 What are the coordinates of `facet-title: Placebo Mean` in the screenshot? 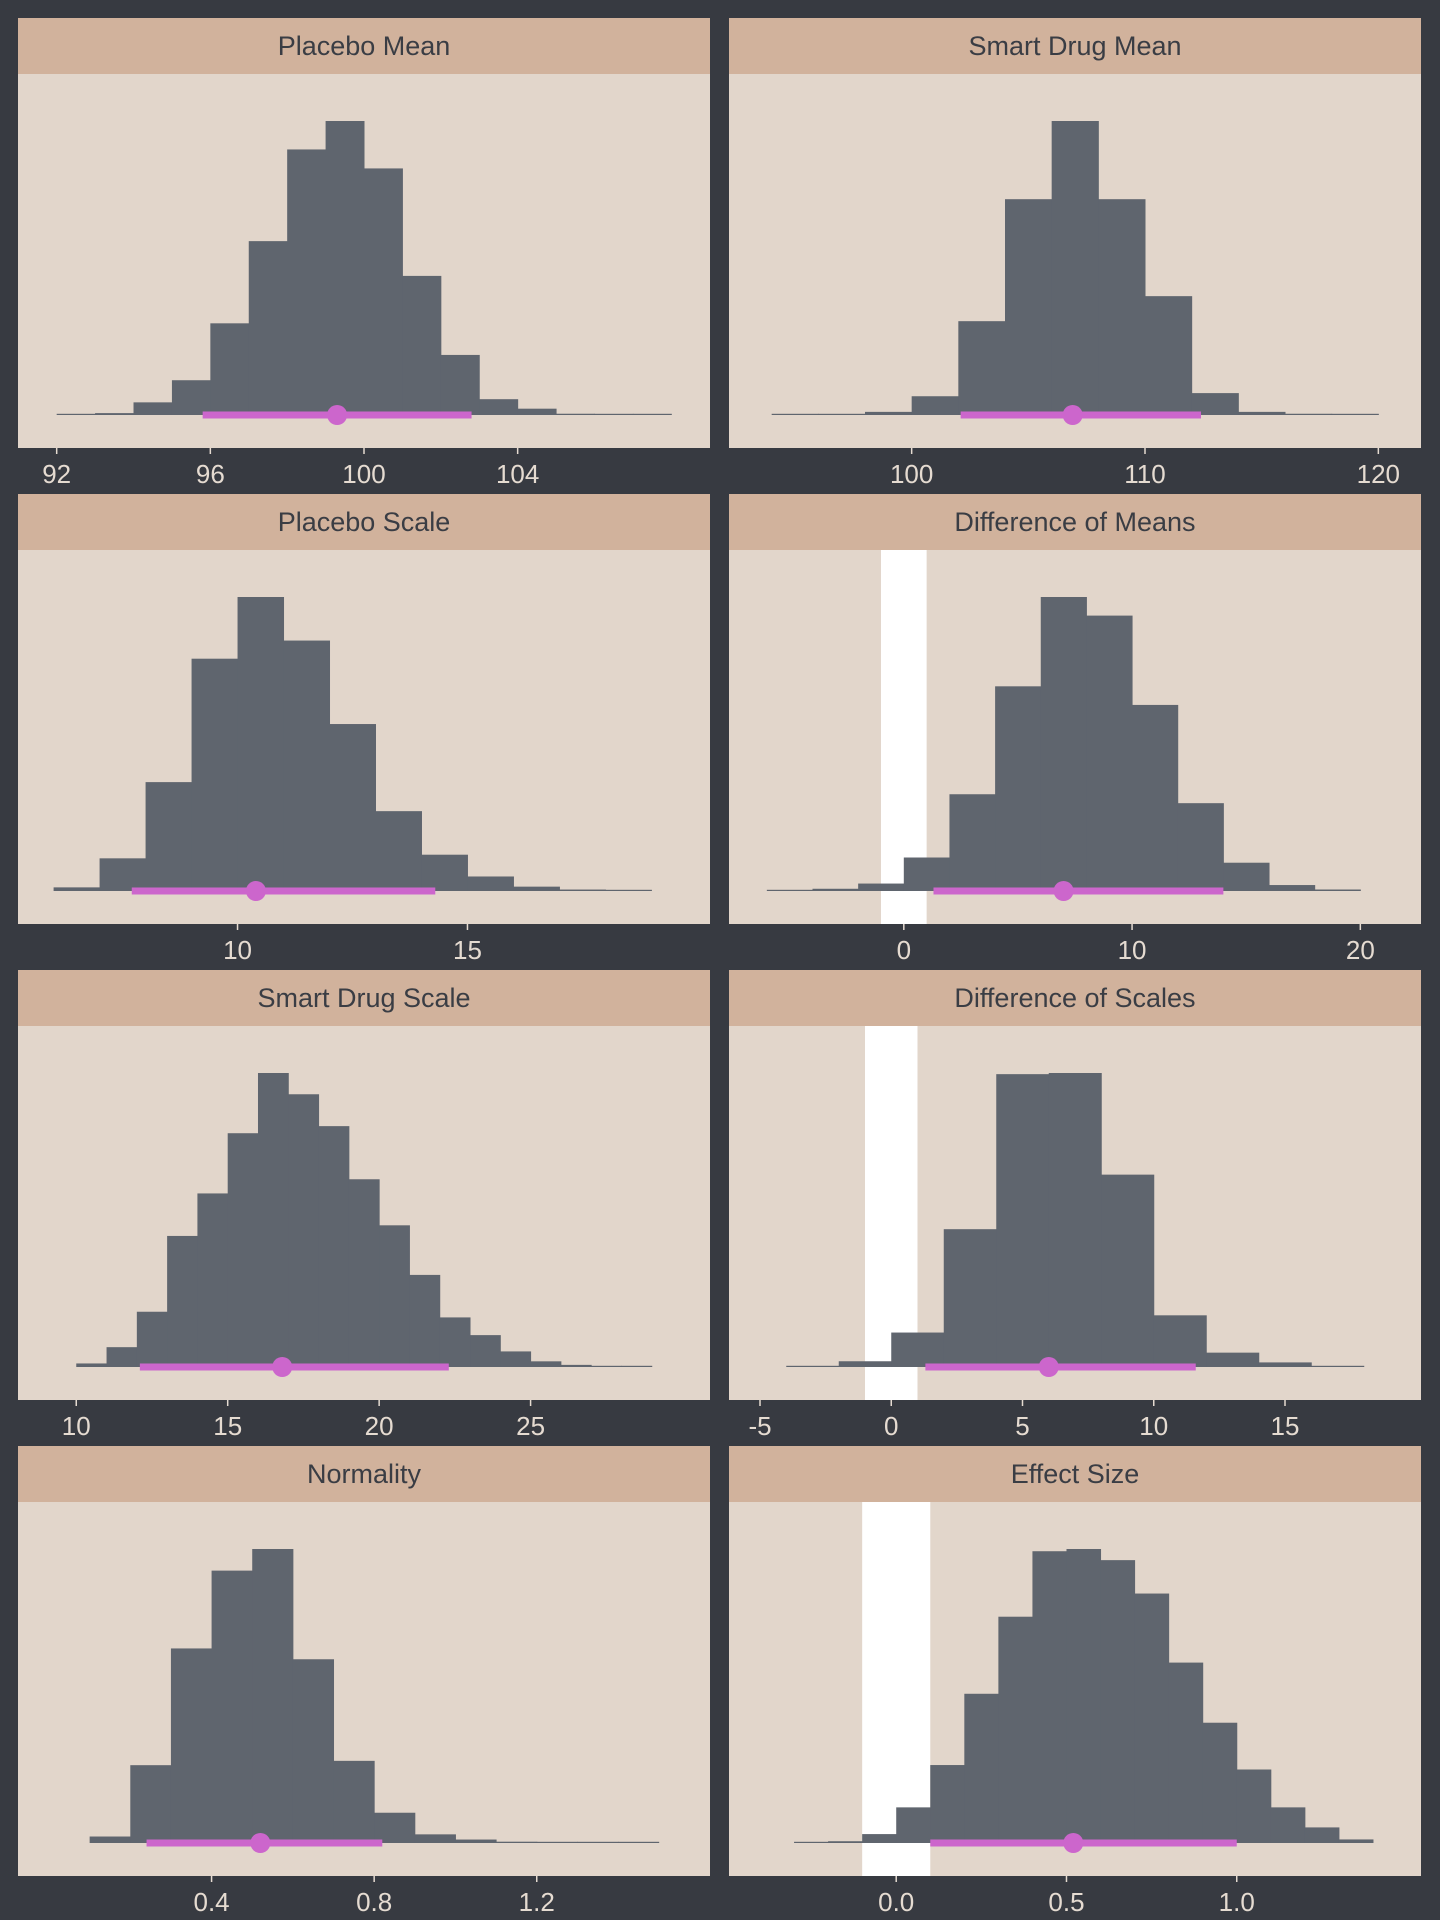 It's located at (364, 46).